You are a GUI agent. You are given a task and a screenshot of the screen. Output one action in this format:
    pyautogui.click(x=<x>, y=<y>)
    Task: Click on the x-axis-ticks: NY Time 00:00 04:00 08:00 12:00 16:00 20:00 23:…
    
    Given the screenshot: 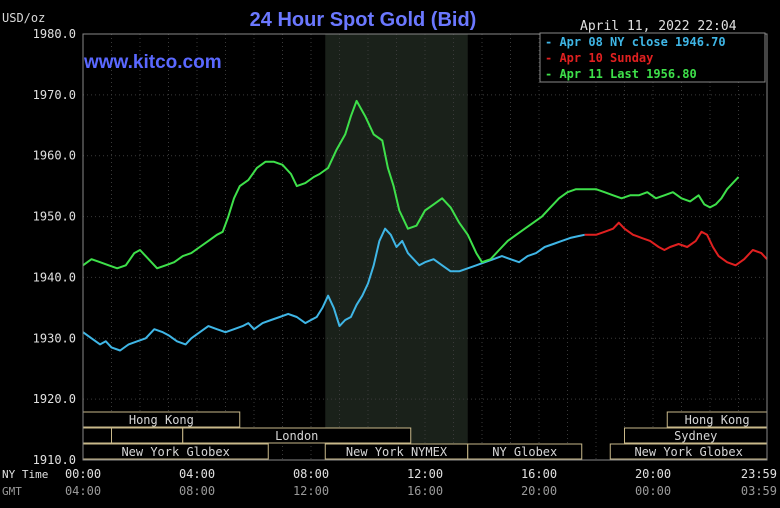 What is the action you would take?
    pyautogui.click(x=389, y=482)
    